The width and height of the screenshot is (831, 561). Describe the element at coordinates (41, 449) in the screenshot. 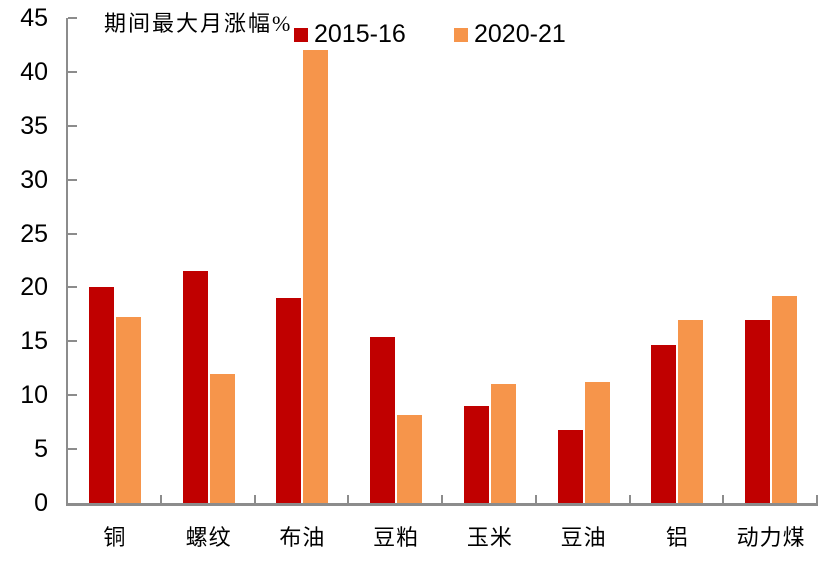

I see `y-axis-label: 5` at that location.